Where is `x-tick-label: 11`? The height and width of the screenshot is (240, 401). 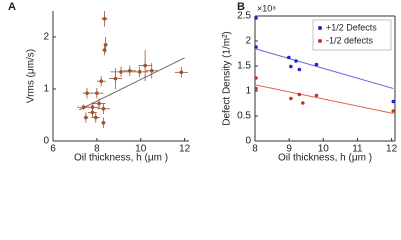 x-tick-label: 11 is located at coordinates (357, 149).